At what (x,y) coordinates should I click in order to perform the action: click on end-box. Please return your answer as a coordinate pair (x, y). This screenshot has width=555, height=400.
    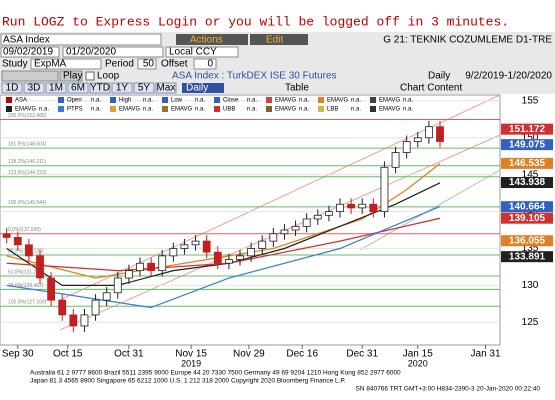
    Looking at the image, I should click on (113, 52).